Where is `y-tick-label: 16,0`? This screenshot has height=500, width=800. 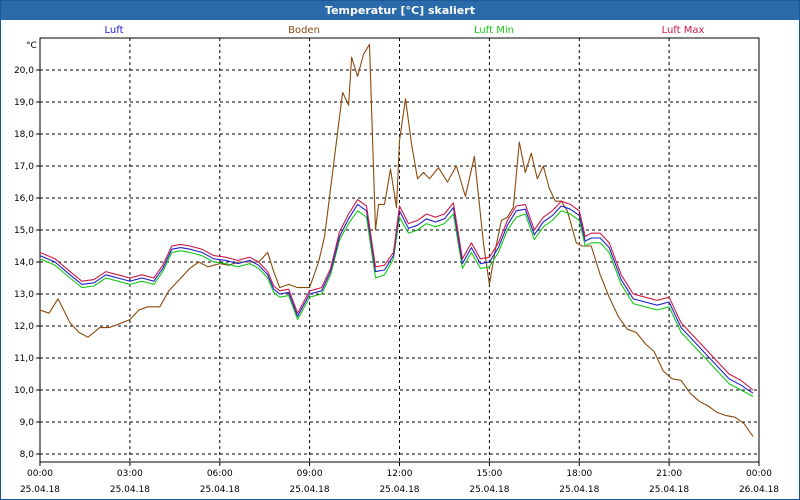 y-tick-label: 16,0 is located at coordinates (24, 199).